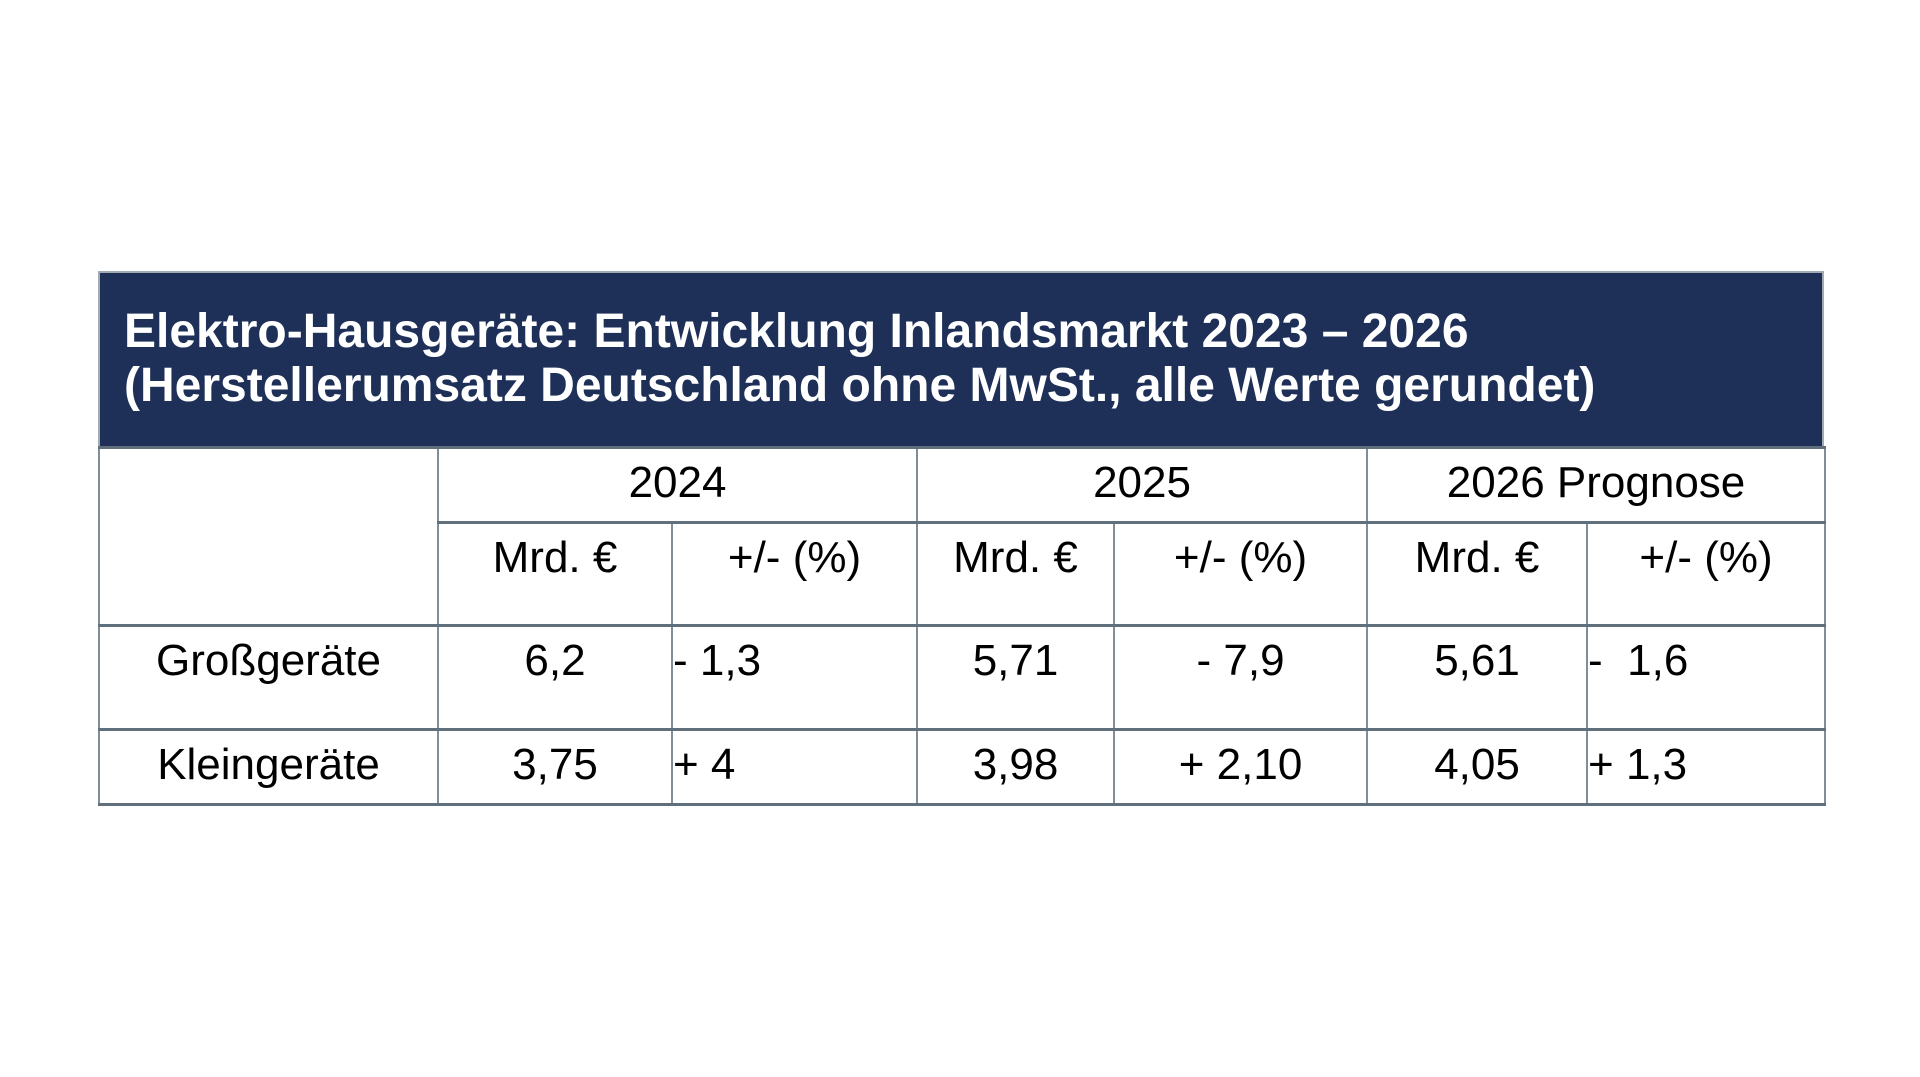 The width and height of the screenshot is (1920, 1077). I want to click on value-cell: 3,98, so click(1016, 767).